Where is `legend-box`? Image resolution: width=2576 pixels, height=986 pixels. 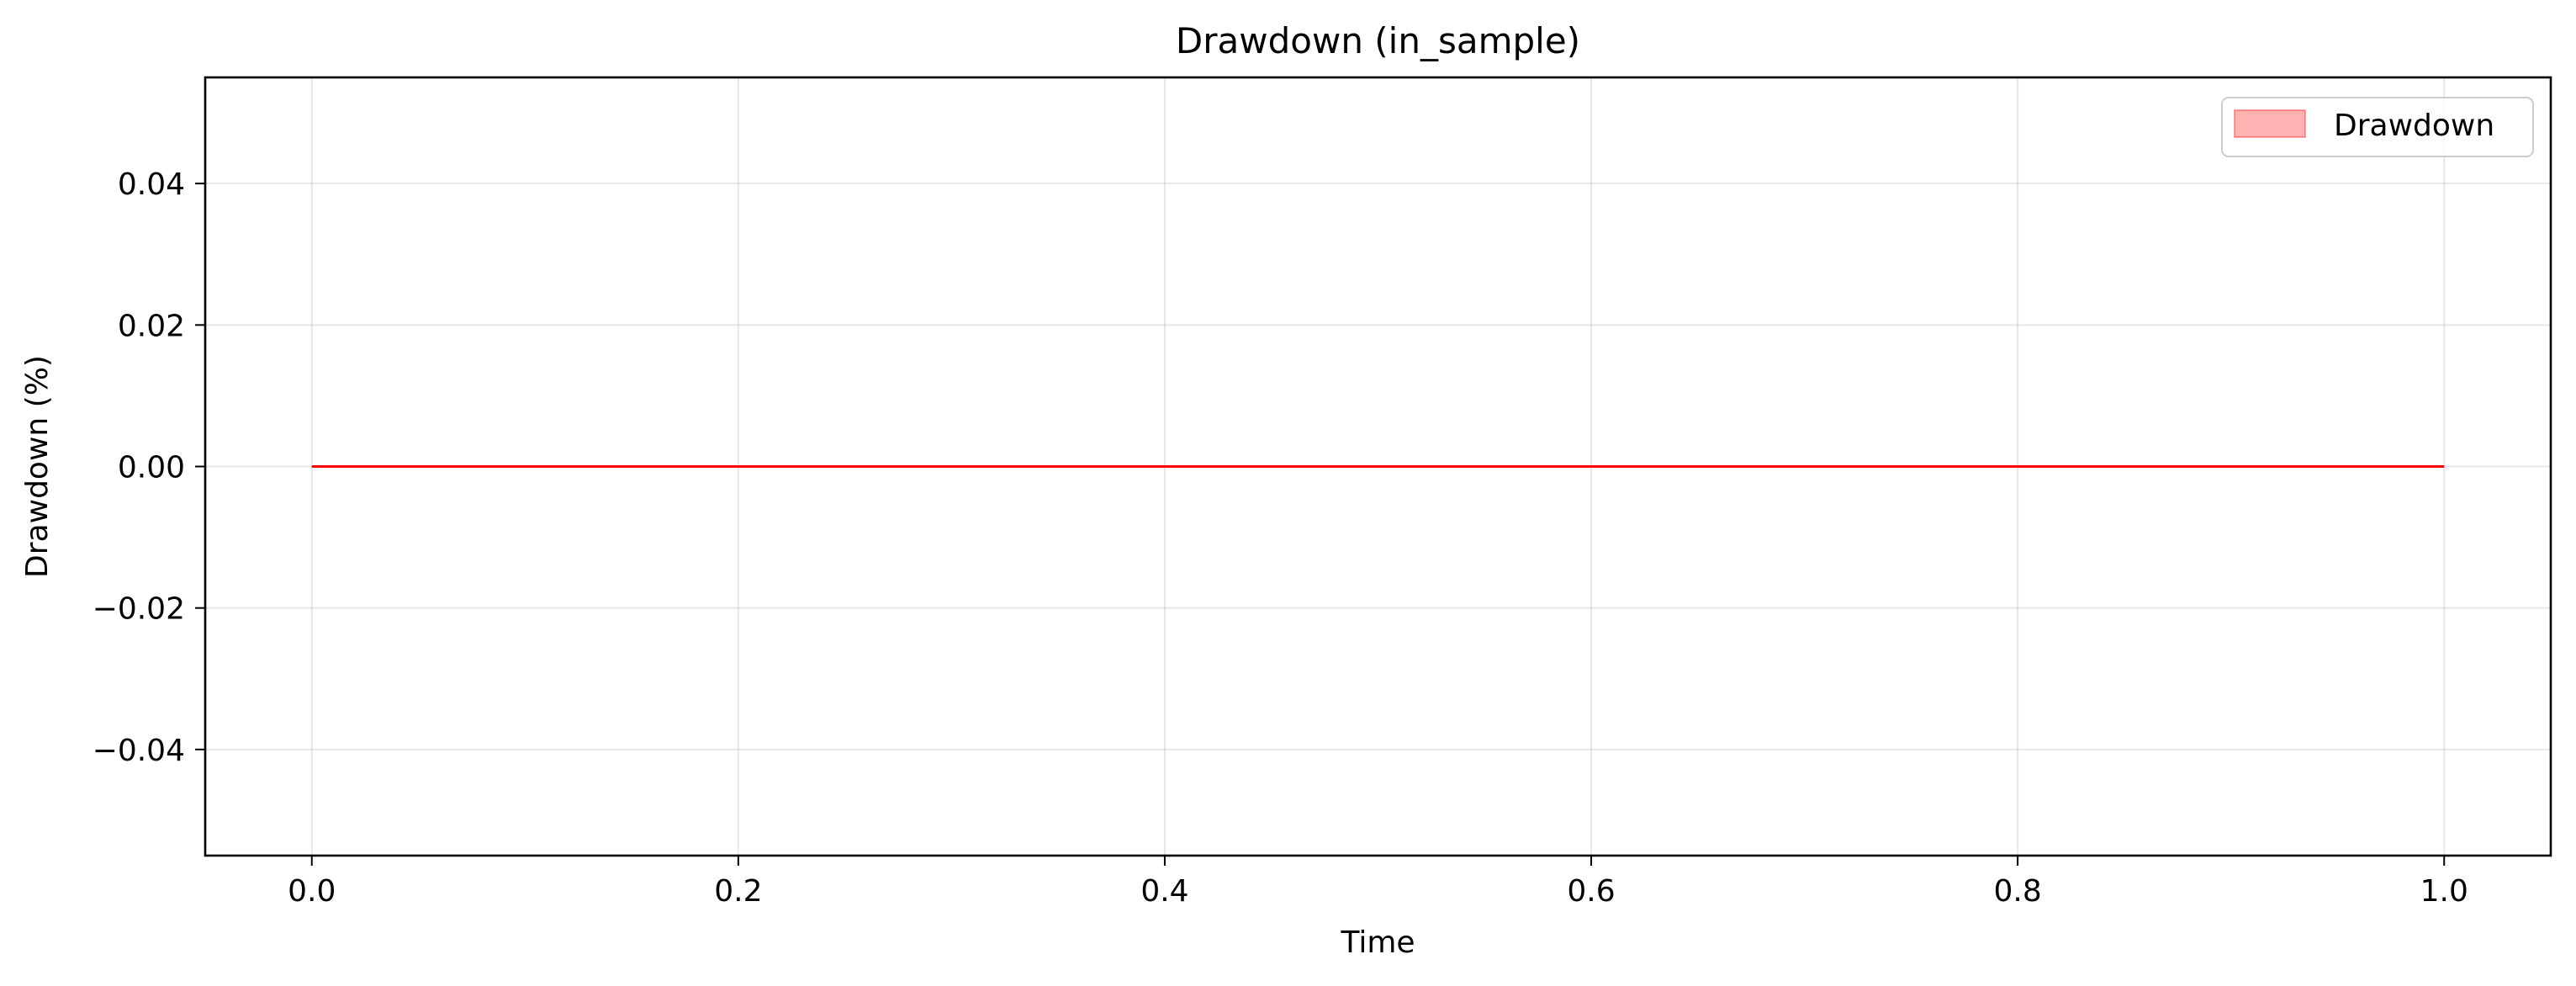 legend-box is located at coordinates (2377, 127).